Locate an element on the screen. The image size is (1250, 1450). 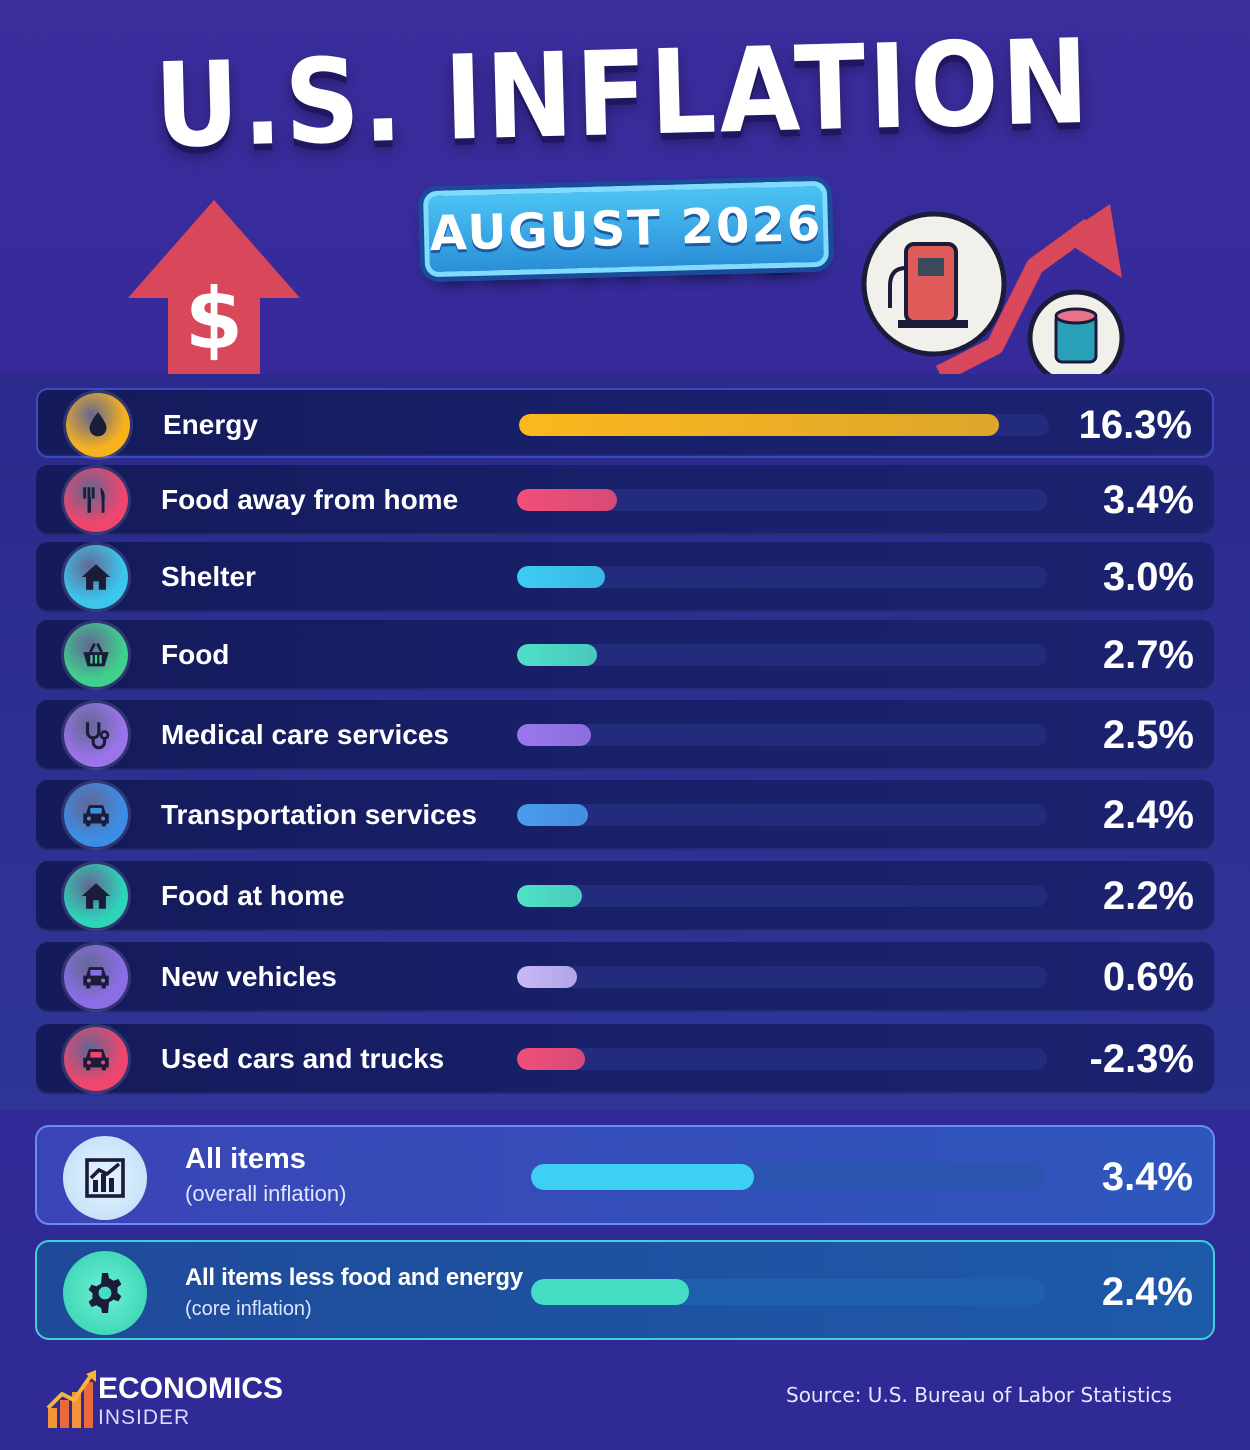
bar-transportation-services is located at coordinates (552, 815).